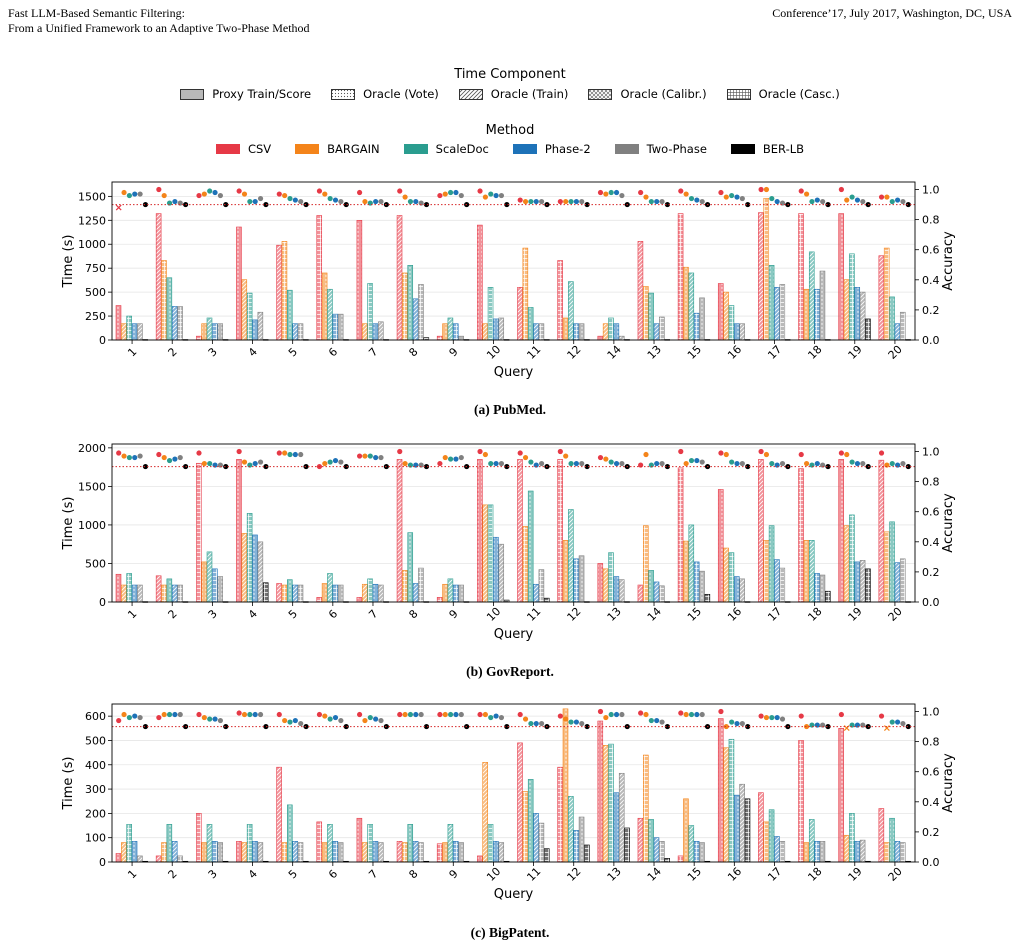  Describe the element at coordinates (656, 332) in the screenshot. I see `bar-phase-2-q13` at that location.